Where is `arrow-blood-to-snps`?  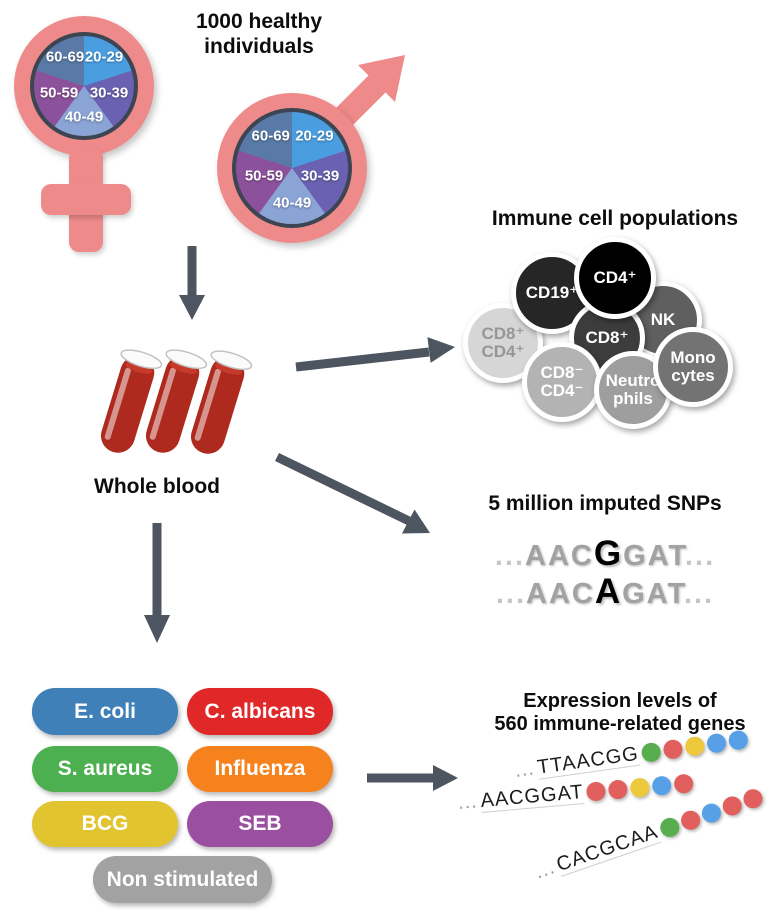
arrow-blood-to-snps is located at coordinates (352, 493).